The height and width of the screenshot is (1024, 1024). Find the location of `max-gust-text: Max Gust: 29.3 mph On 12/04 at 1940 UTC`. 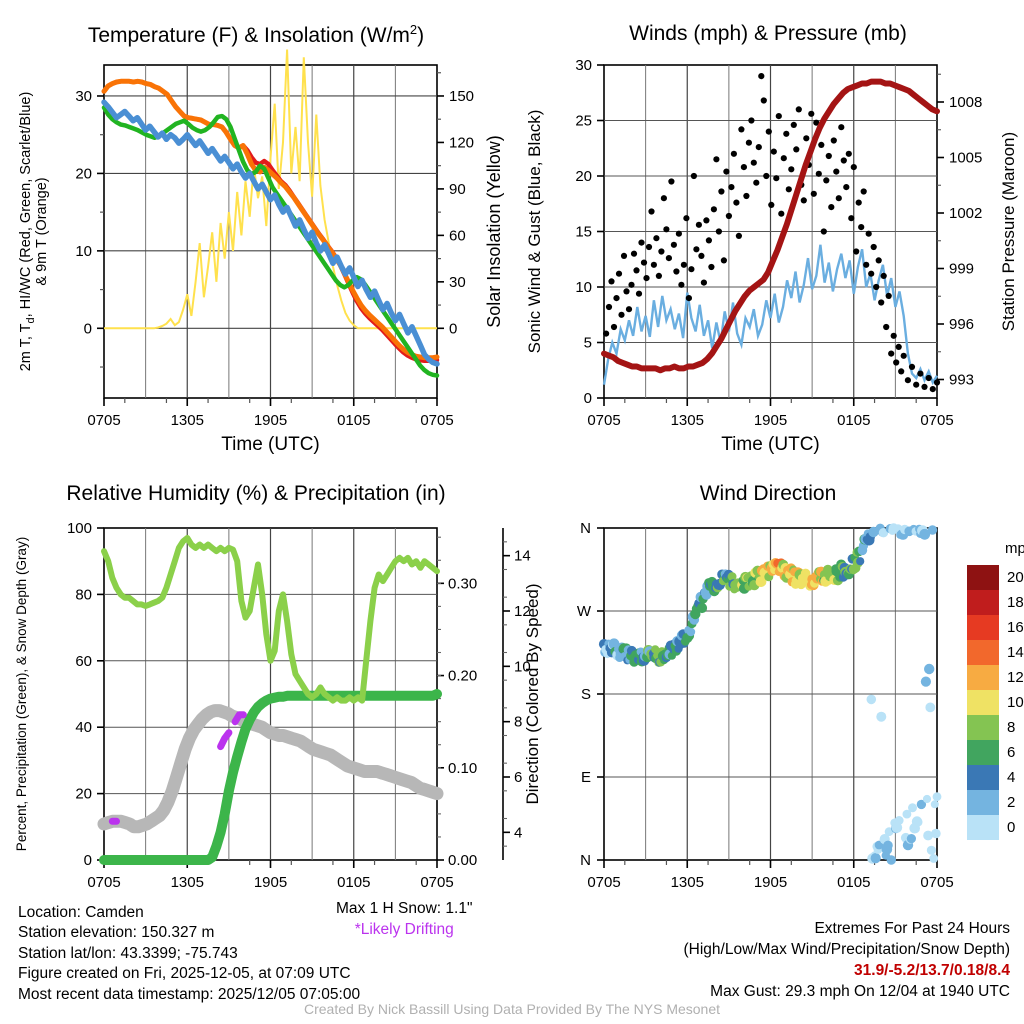

max-gust-text: Max Gust: 29.3 mph On 12/04 at 1940 UTC is located at coordinates (860, 991).